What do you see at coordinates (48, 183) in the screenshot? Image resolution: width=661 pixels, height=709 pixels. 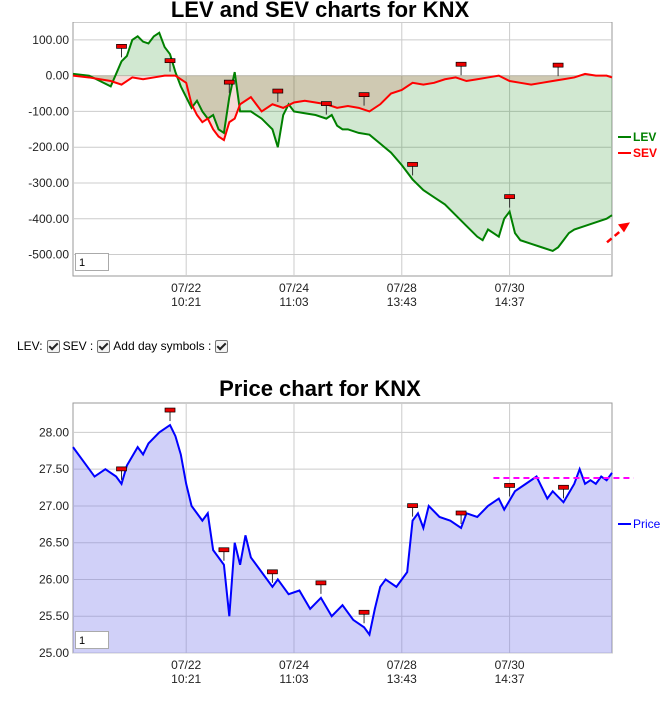 I see `y-tick-label: -300.00` at bounding box center [48, 183].